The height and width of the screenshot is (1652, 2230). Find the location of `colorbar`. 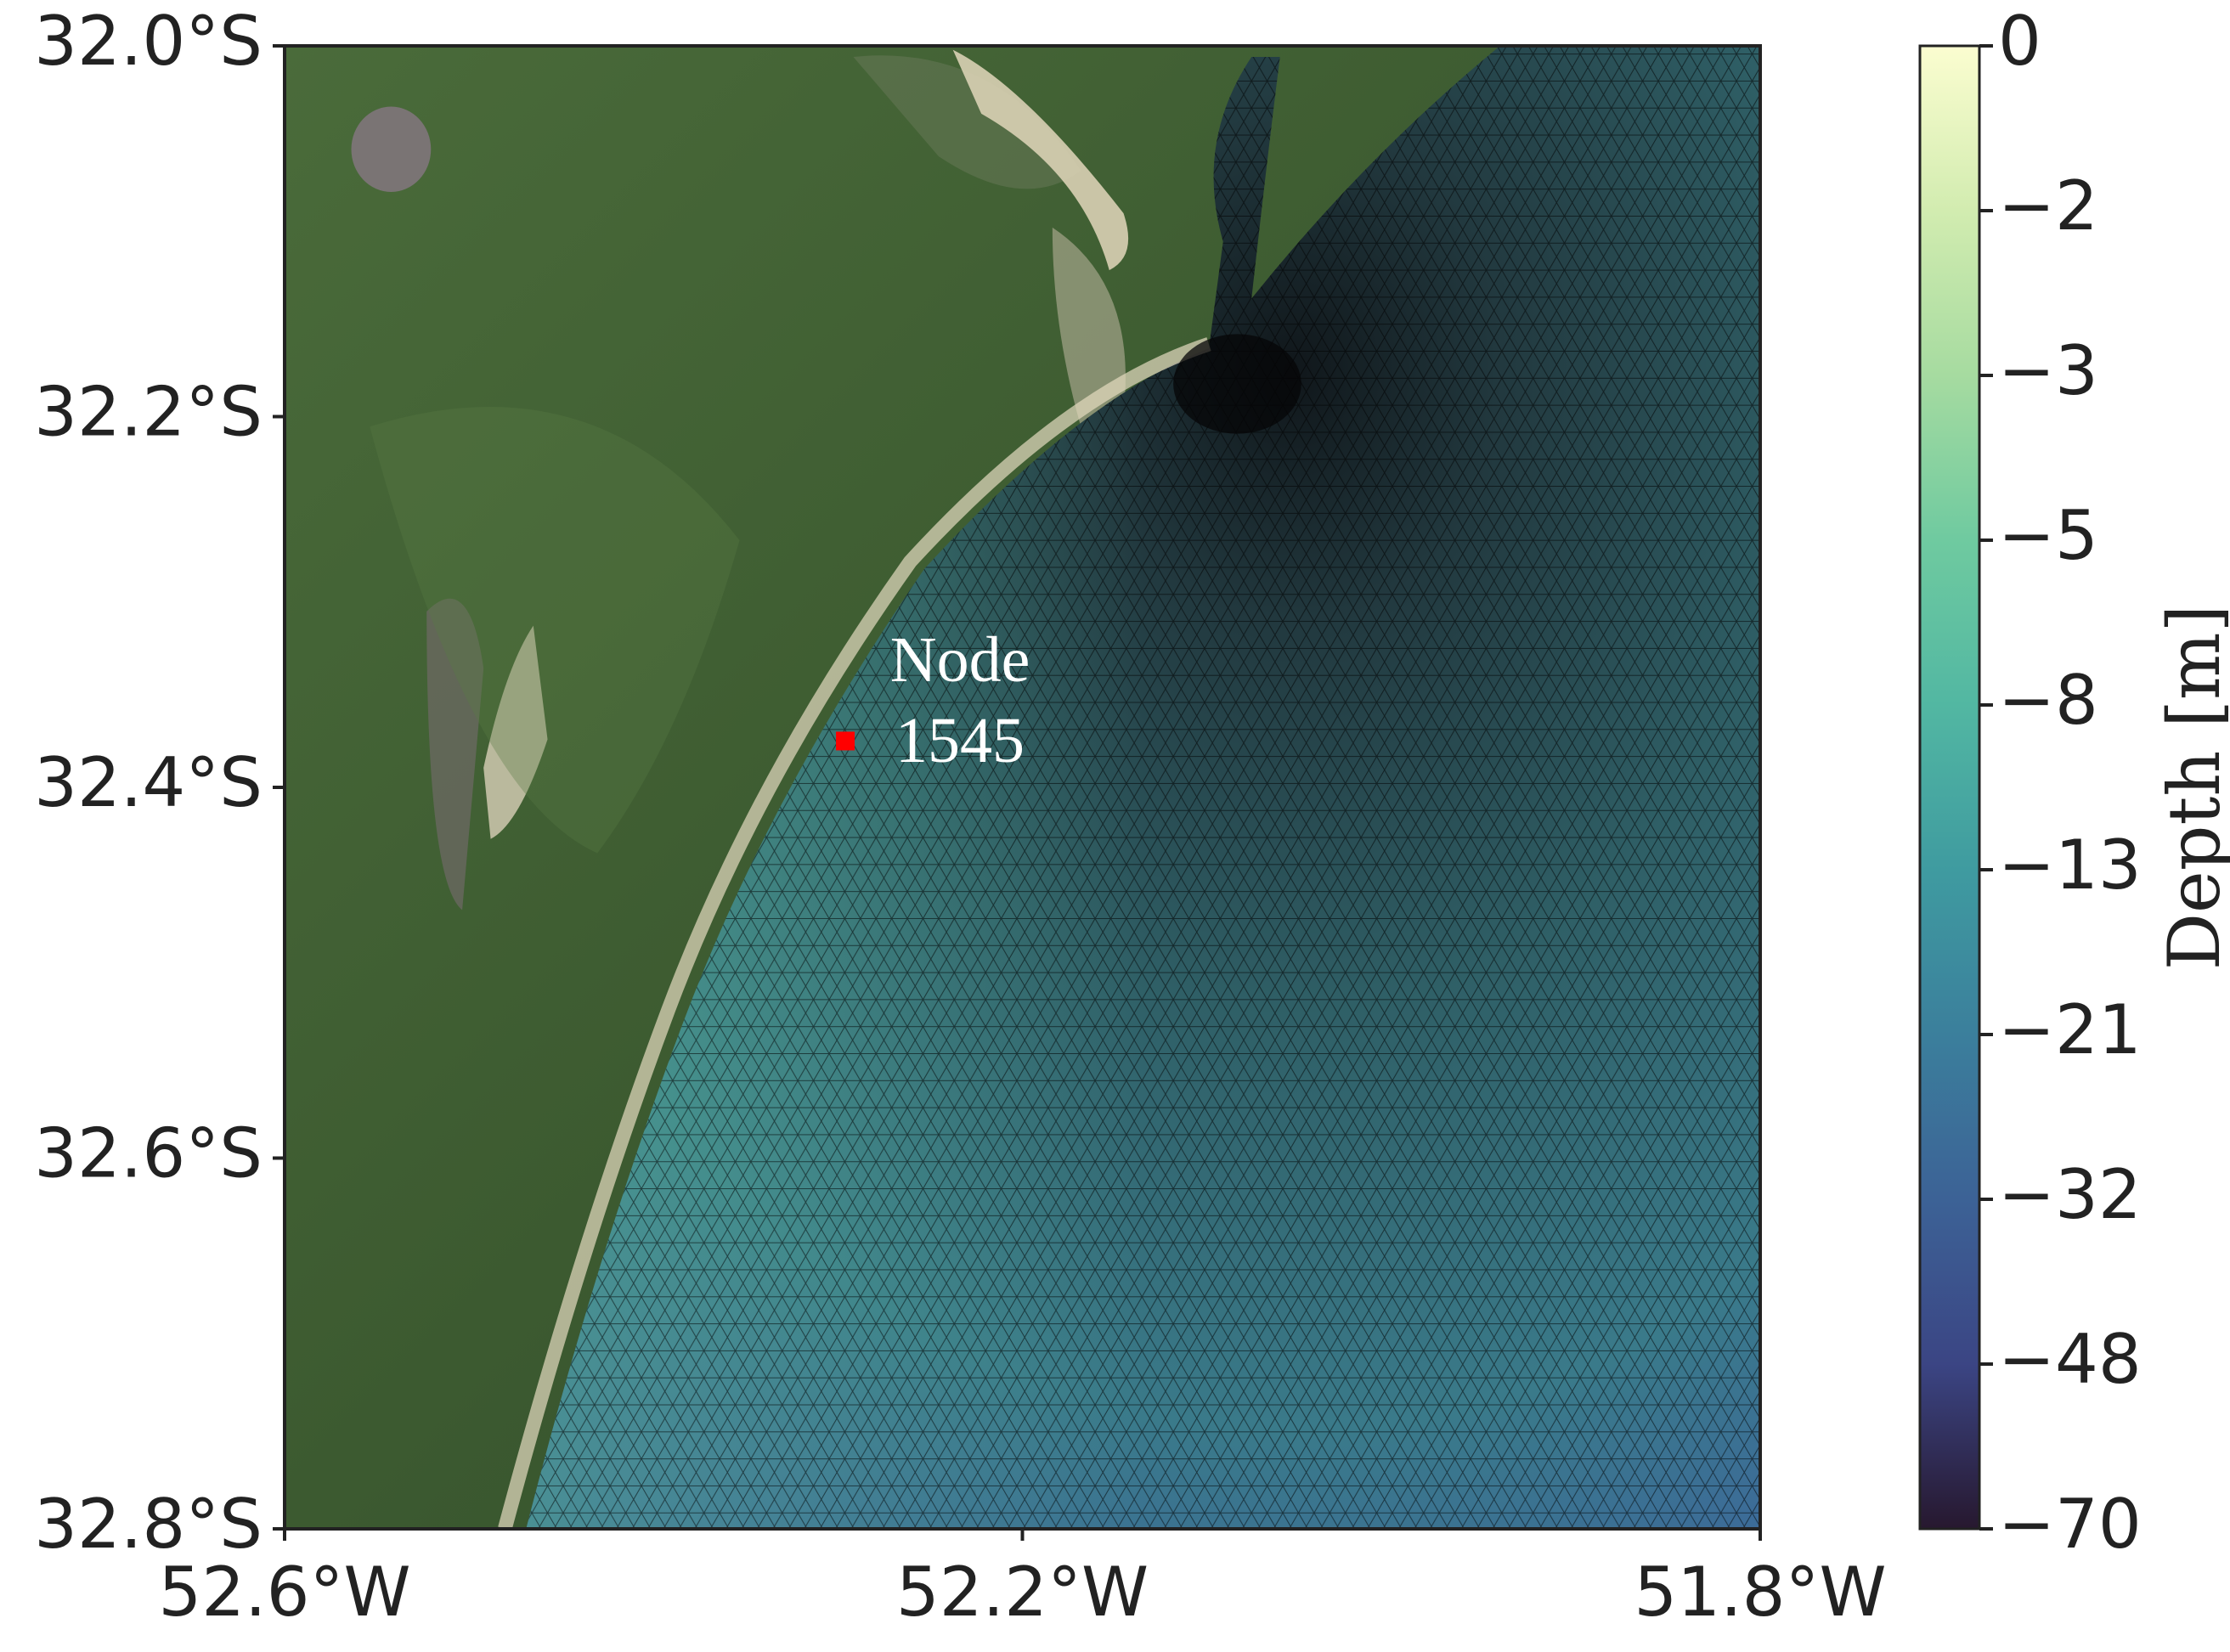

colorbar is located at coordinates (1949, 787).